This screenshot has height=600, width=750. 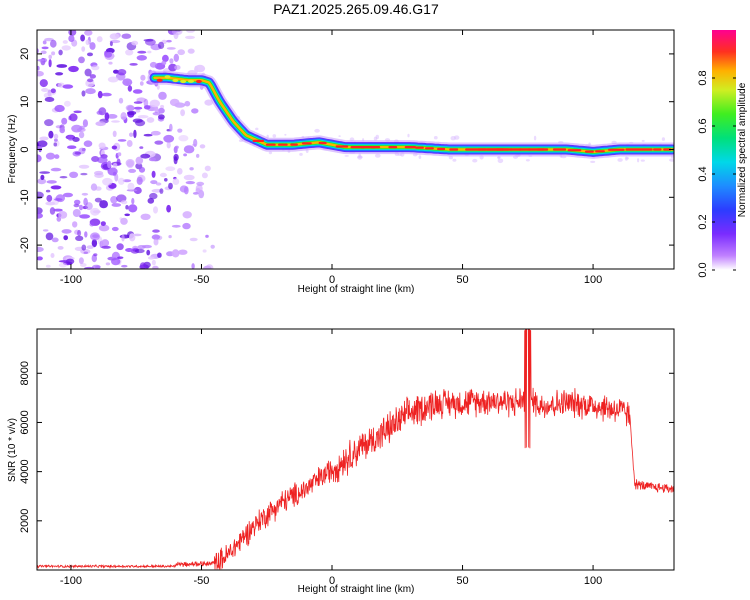 I want to click on spectrogram-y-tick-label: -20, so click(x=25, y=245).